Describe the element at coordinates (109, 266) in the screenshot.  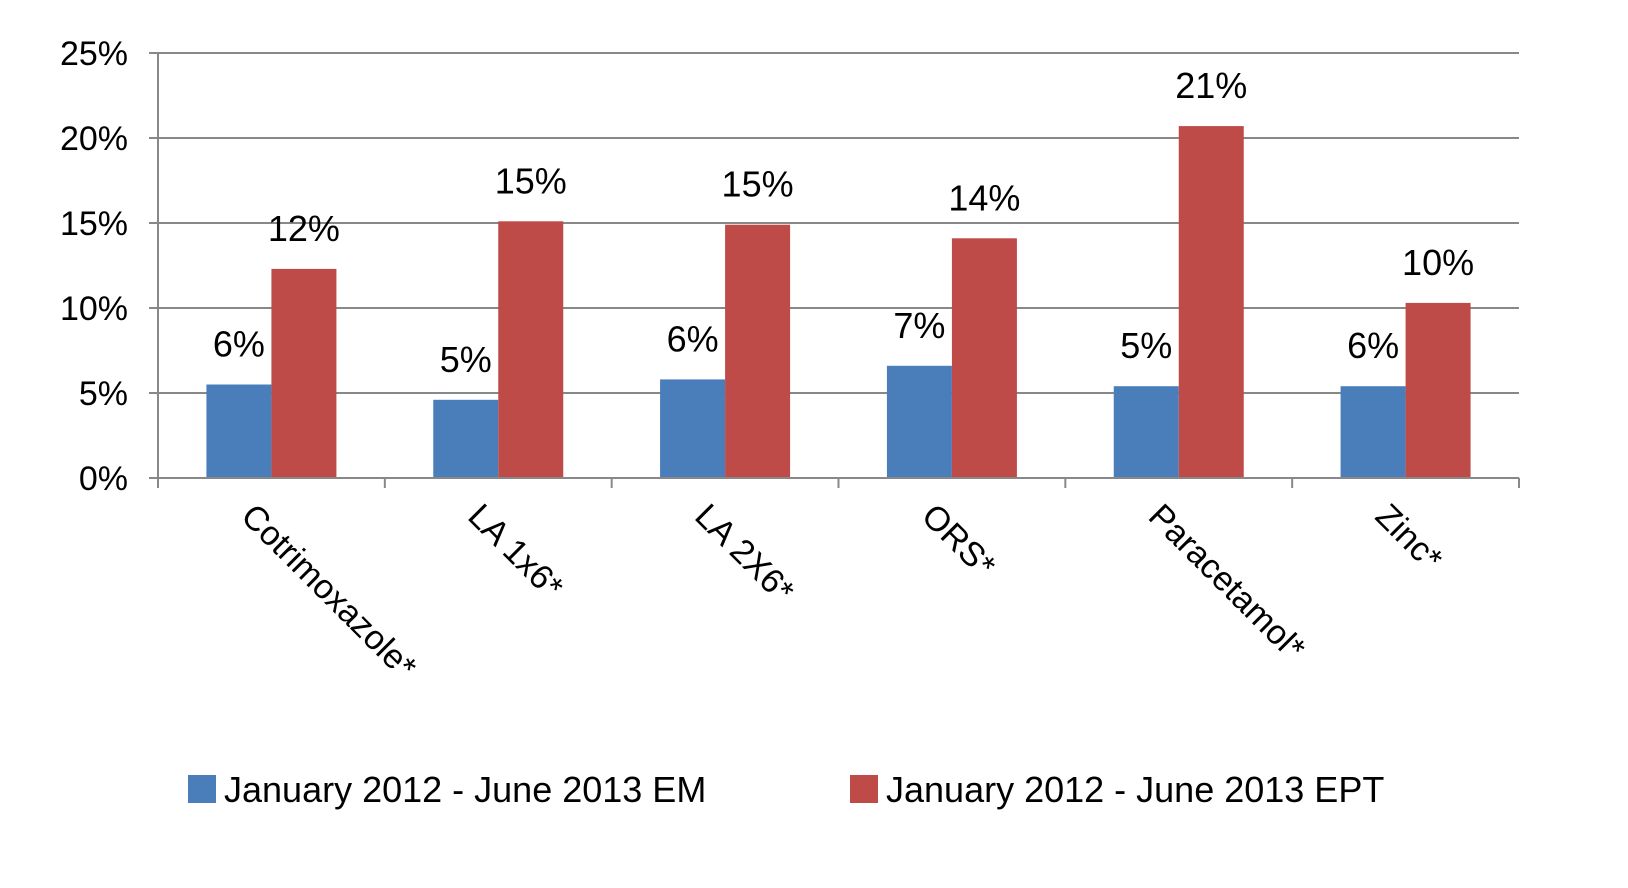
I see `y-axis: 0% 5% 10% 15% 20% 25%` at that location.